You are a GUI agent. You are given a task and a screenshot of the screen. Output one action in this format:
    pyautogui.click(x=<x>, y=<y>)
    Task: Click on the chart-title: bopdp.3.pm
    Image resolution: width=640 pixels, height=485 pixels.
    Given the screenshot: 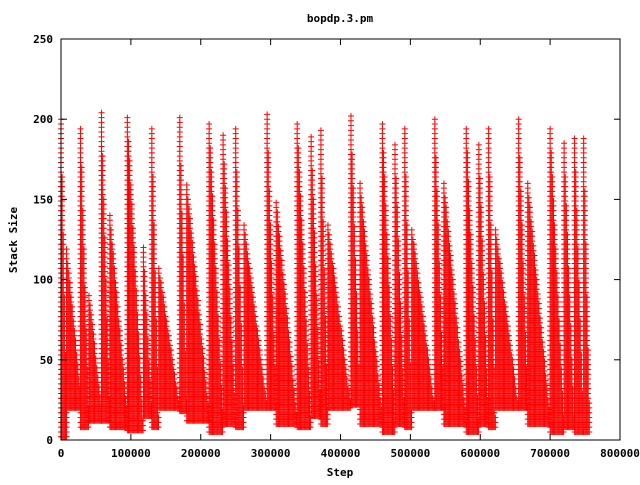 What is the action you would take?
    pyautogui.click(x=340, y=18)
    